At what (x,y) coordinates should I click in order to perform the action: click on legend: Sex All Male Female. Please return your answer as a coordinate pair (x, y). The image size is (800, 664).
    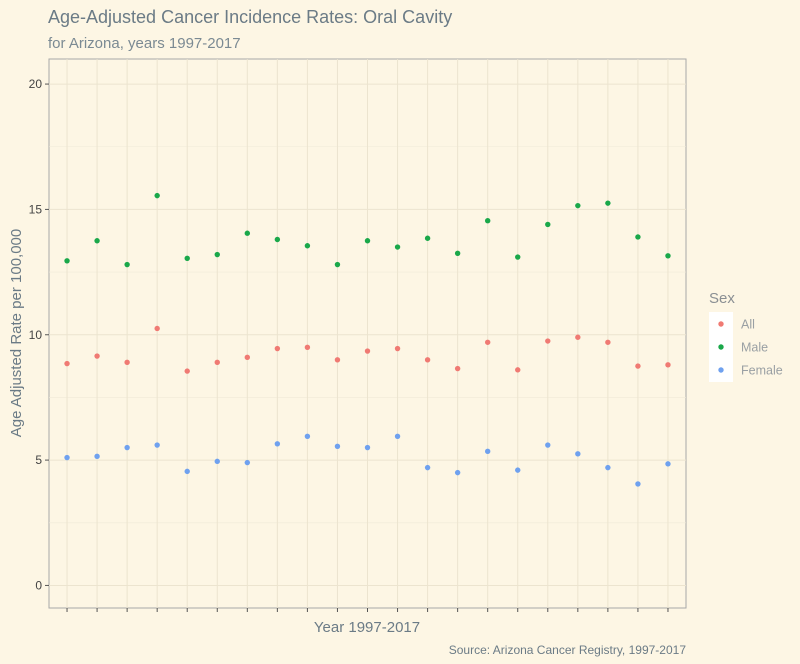
    Looking at the image, I should click on (746, 336).